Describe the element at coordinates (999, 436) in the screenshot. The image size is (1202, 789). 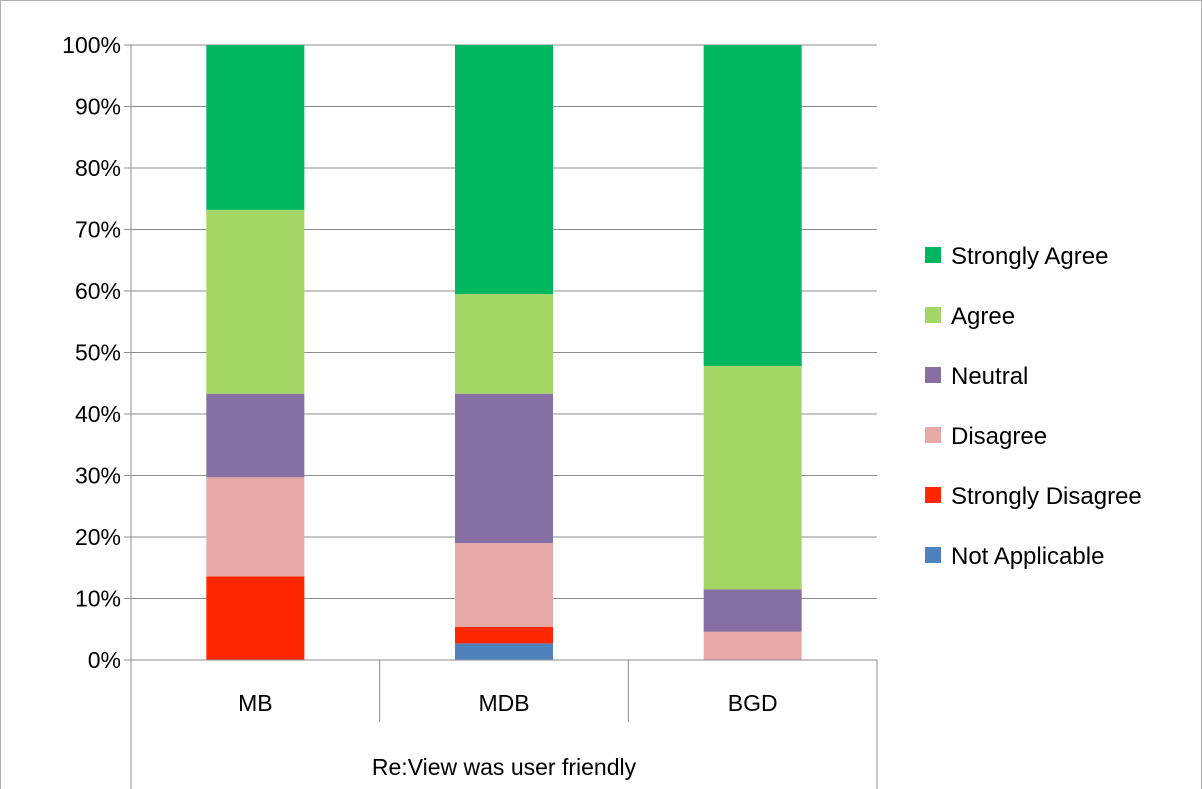
I see `legend-label: Disagree` at that location.